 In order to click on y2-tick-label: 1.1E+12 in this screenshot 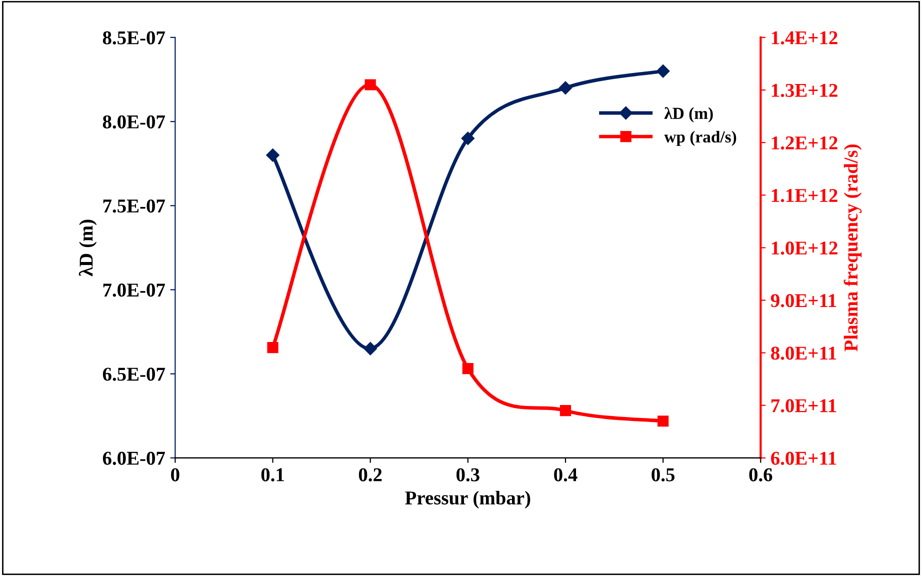, I will do `click(805, 195)`.